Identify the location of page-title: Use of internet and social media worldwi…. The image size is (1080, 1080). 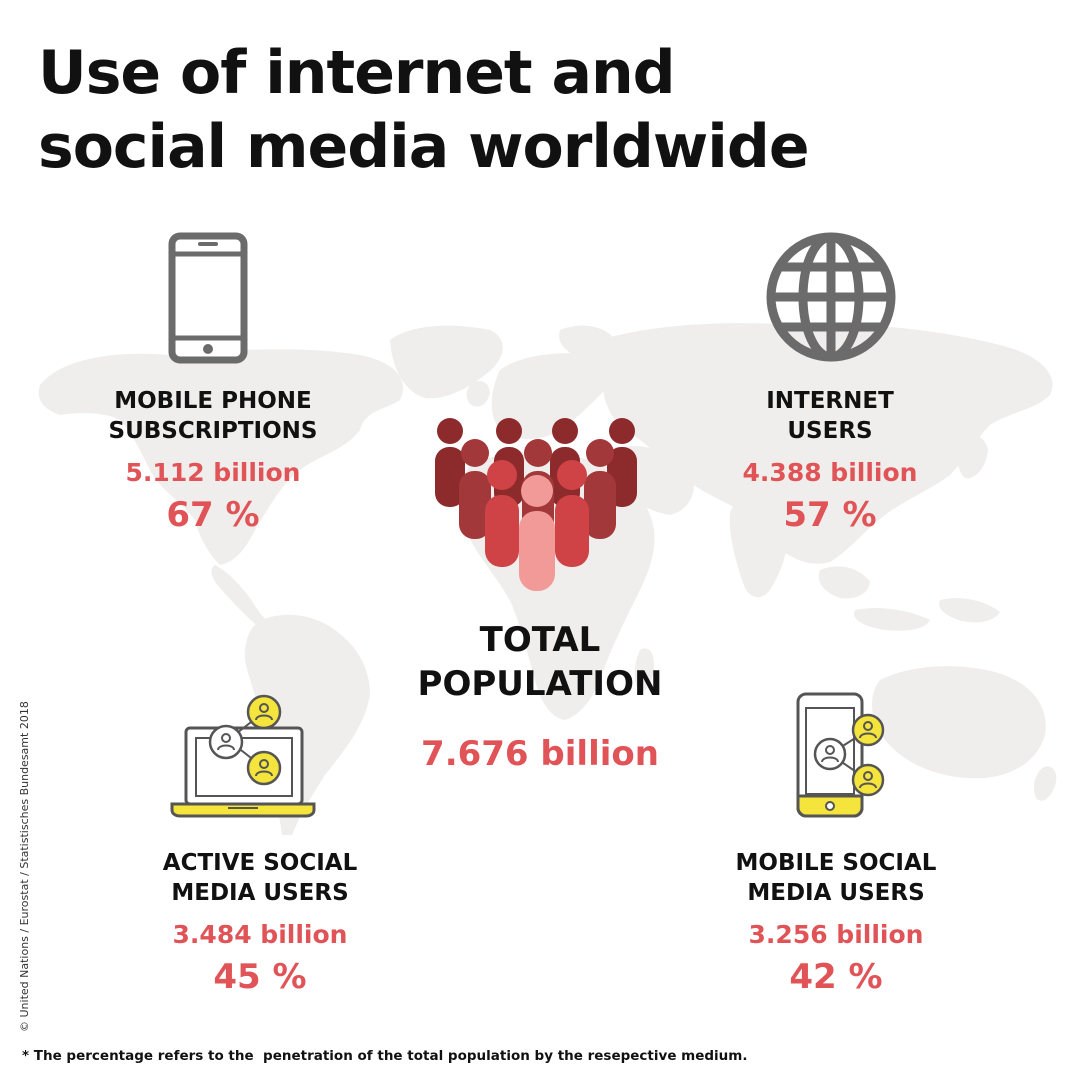
(424, 110).